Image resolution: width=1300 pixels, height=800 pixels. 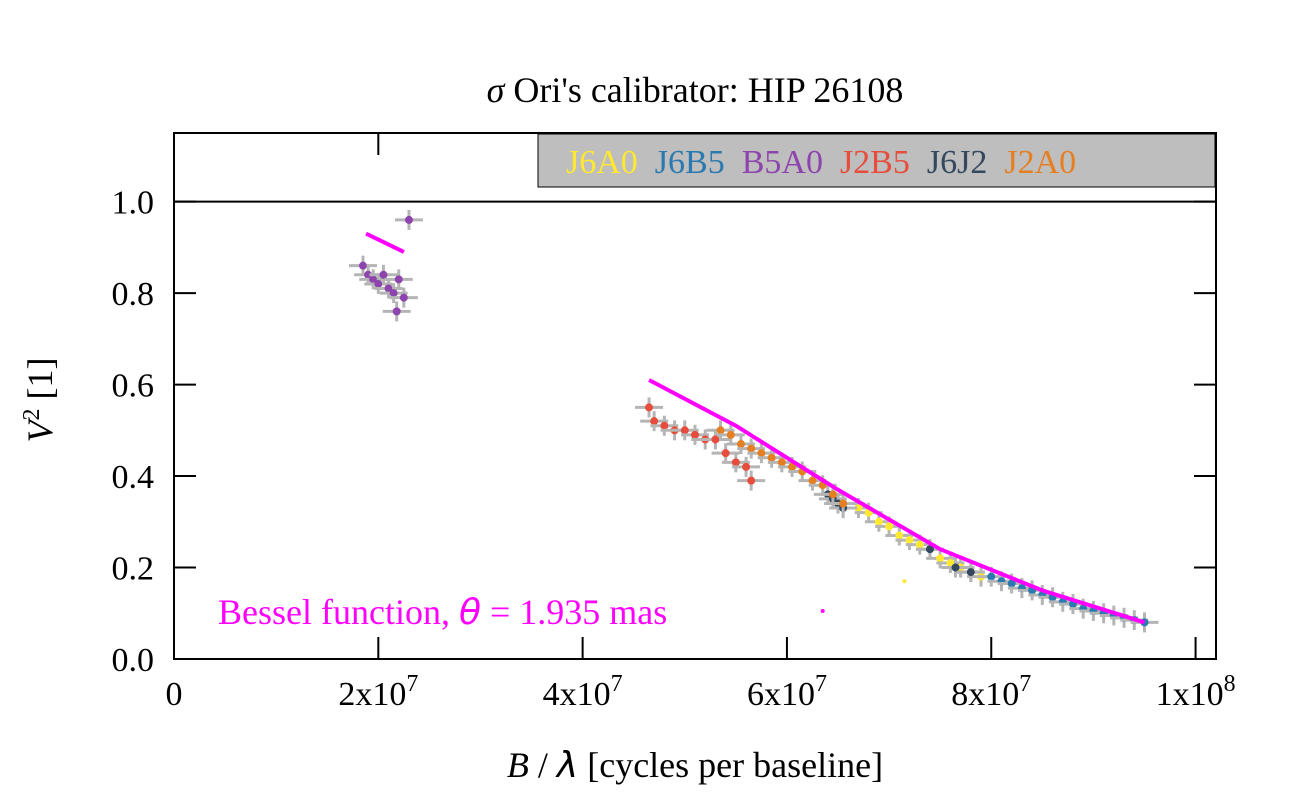 I want to click on annotation-suffix: = 1.935 mas, so click(x=574, y=612).